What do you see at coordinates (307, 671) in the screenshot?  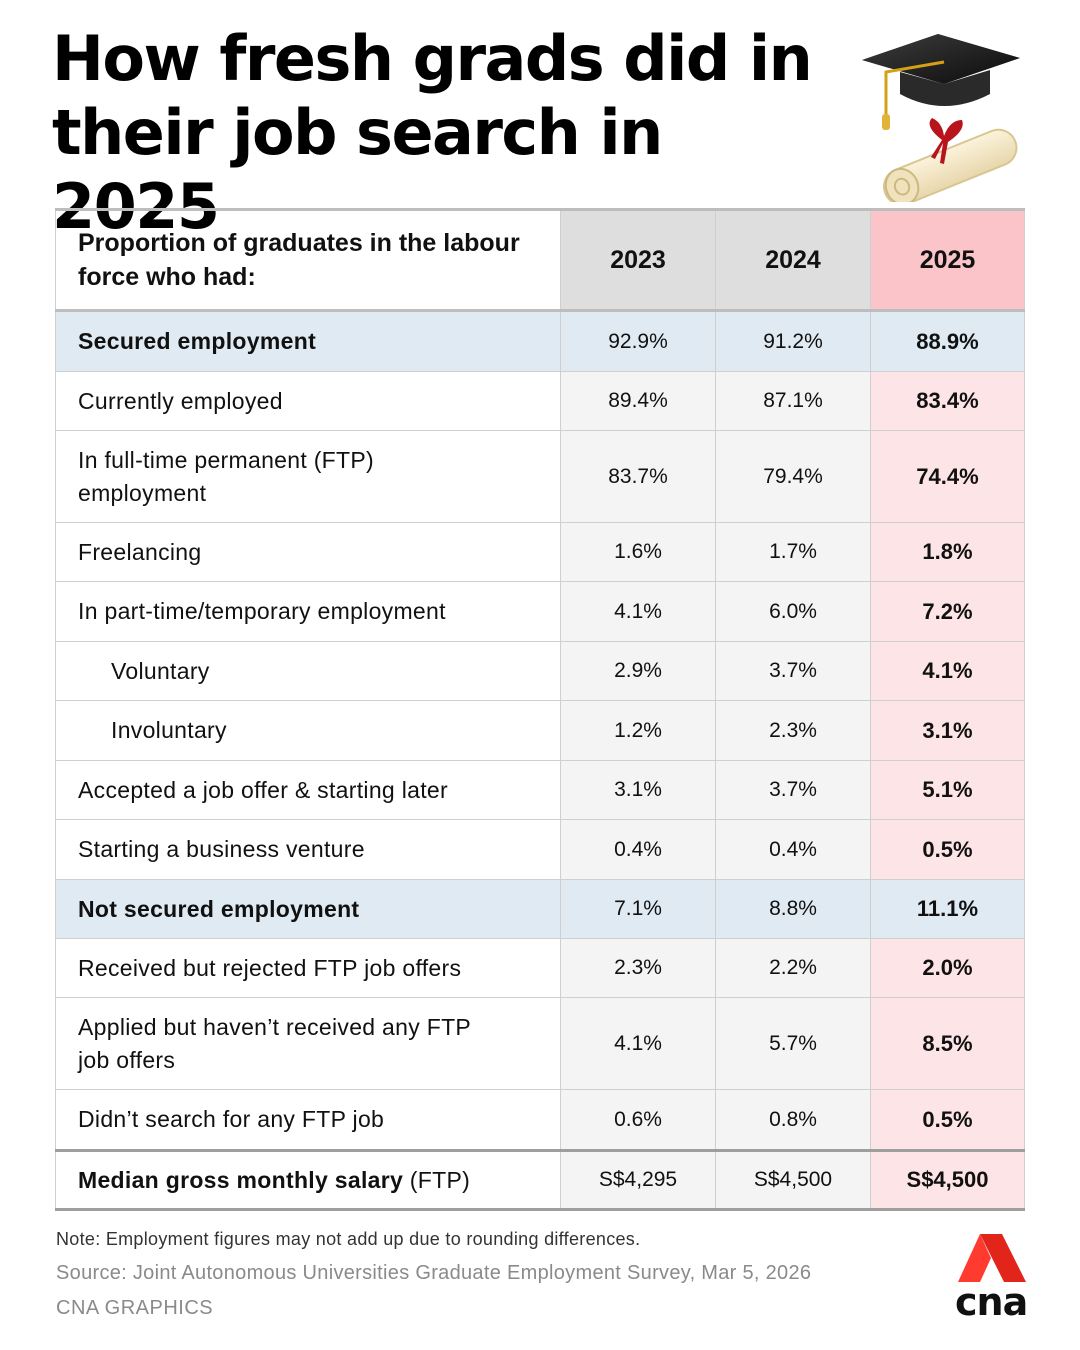 I see `row-label: Voluntary` at bounding box center [307, 671].